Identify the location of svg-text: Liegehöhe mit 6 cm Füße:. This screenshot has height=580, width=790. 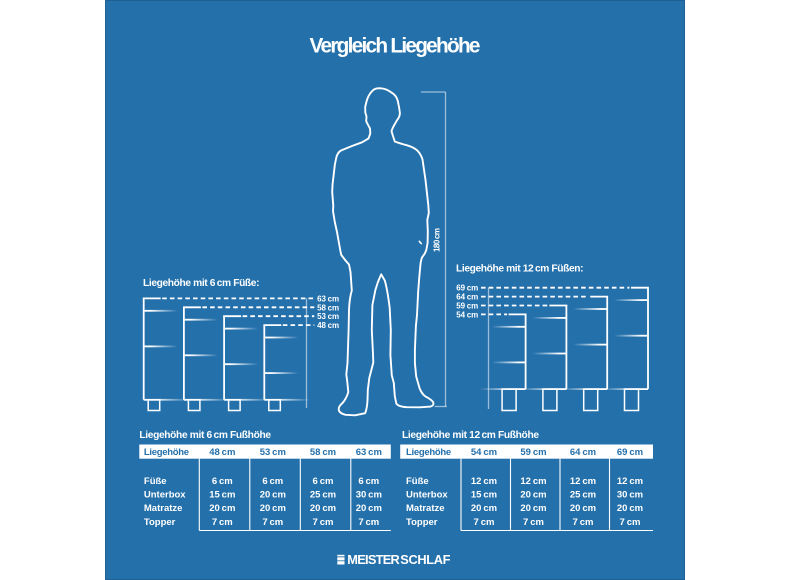
(201, 283).